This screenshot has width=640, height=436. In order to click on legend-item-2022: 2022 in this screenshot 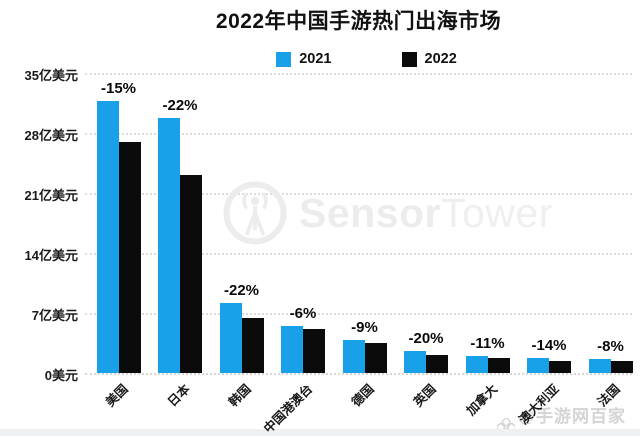, I will do `click(429, 59)`.